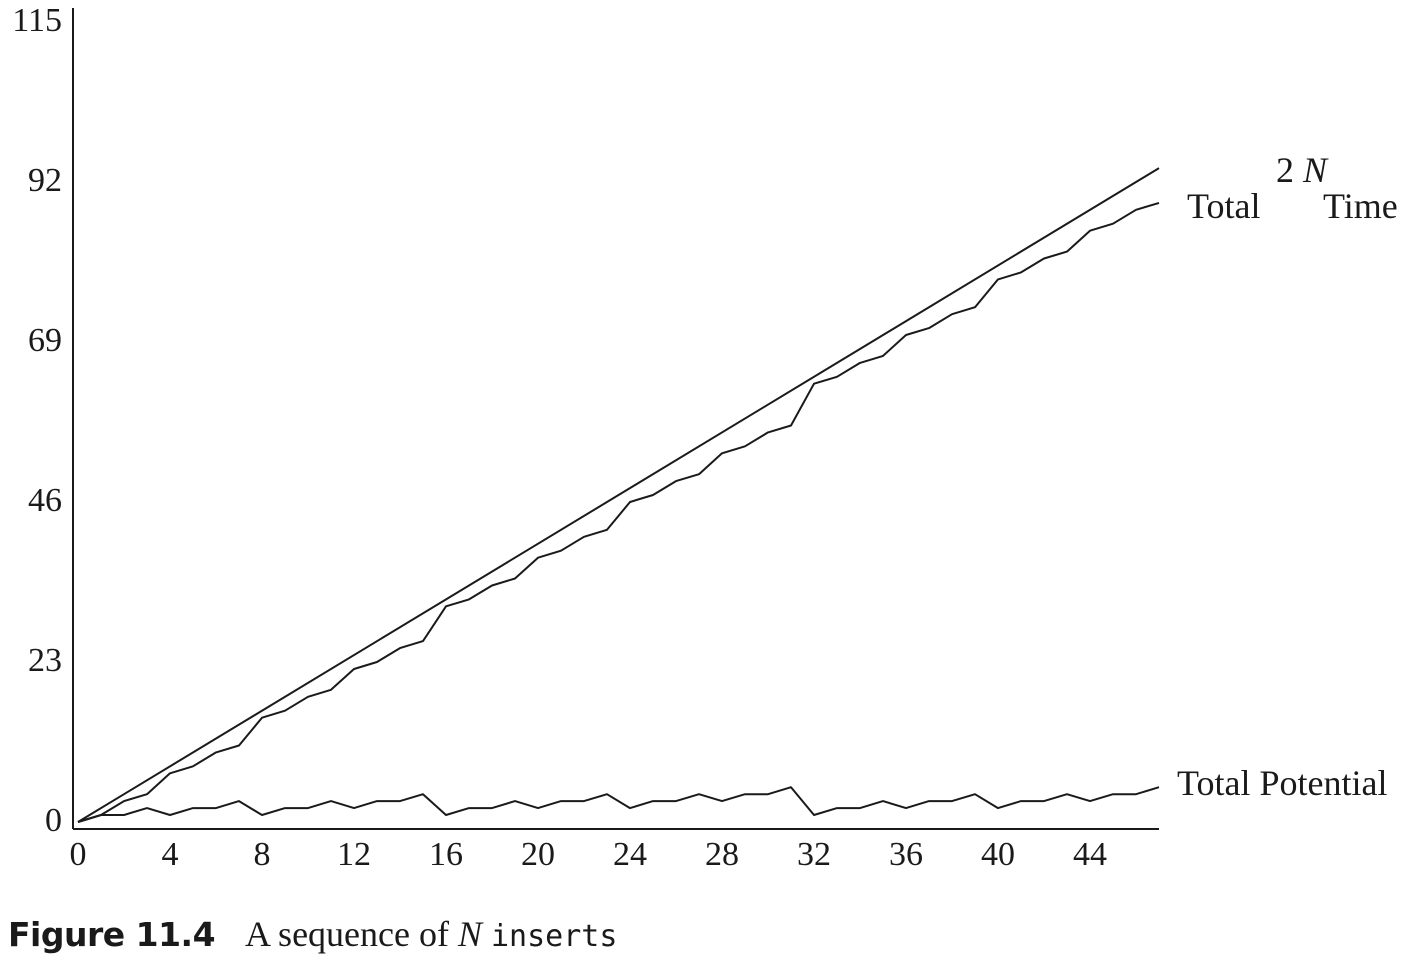 This screenshot has width=1424, height=961. I want to click on caption-text: A sequence of, so click(347, 934).